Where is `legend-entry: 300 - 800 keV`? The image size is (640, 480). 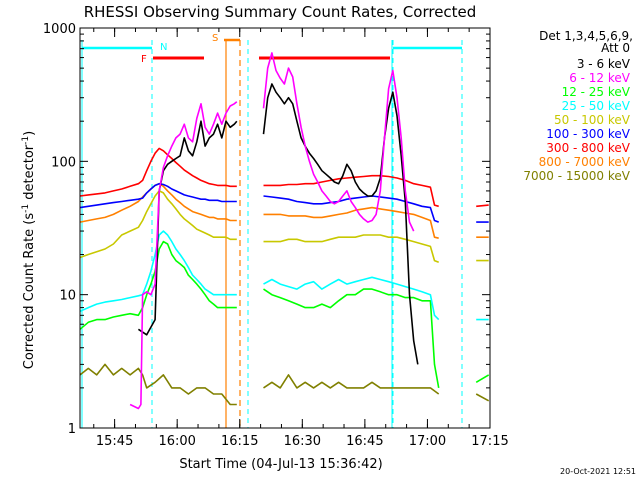
legend-entry: 300 - 800 keV is located at coordinates (588, 148).